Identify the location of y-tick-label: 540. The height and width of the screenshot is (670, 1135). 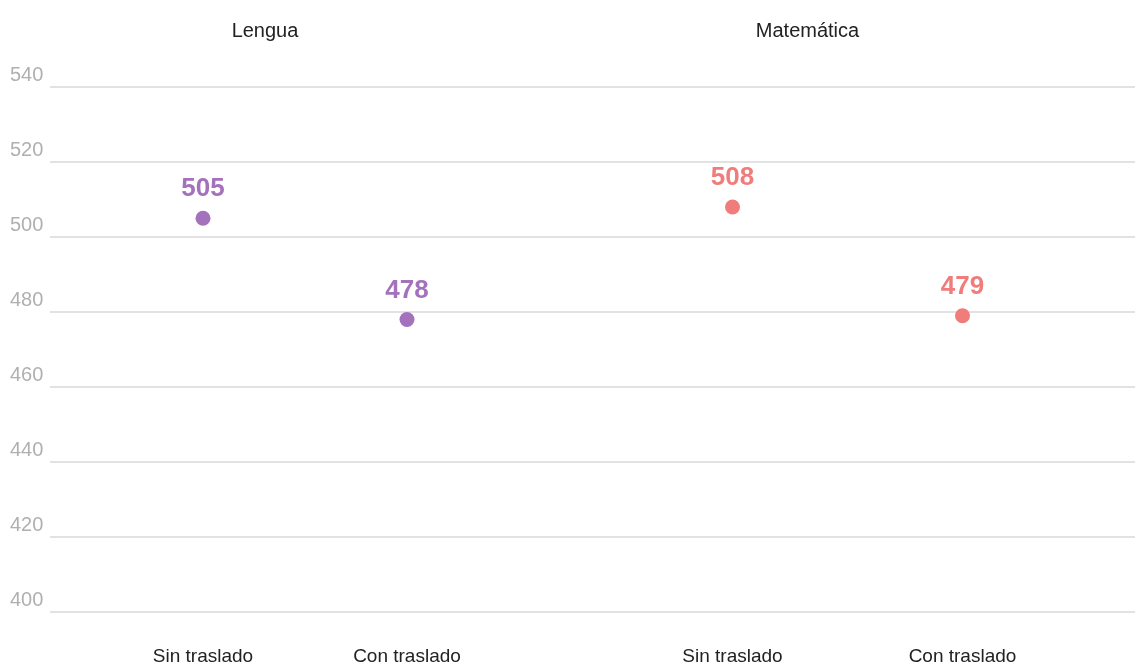
(27, 74).